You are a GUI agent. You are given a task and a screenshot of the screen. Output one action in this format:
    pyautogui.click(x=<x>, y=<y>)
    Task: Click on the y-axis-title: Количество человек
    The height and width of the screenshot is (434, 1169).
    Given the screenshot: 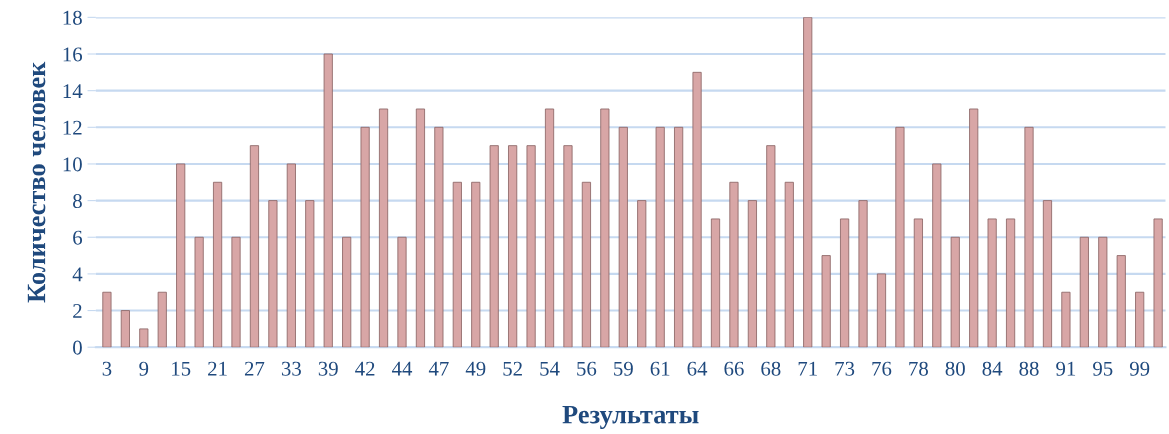 What is the action you would take?
    pyautogui.click(x=36, y=182)
    